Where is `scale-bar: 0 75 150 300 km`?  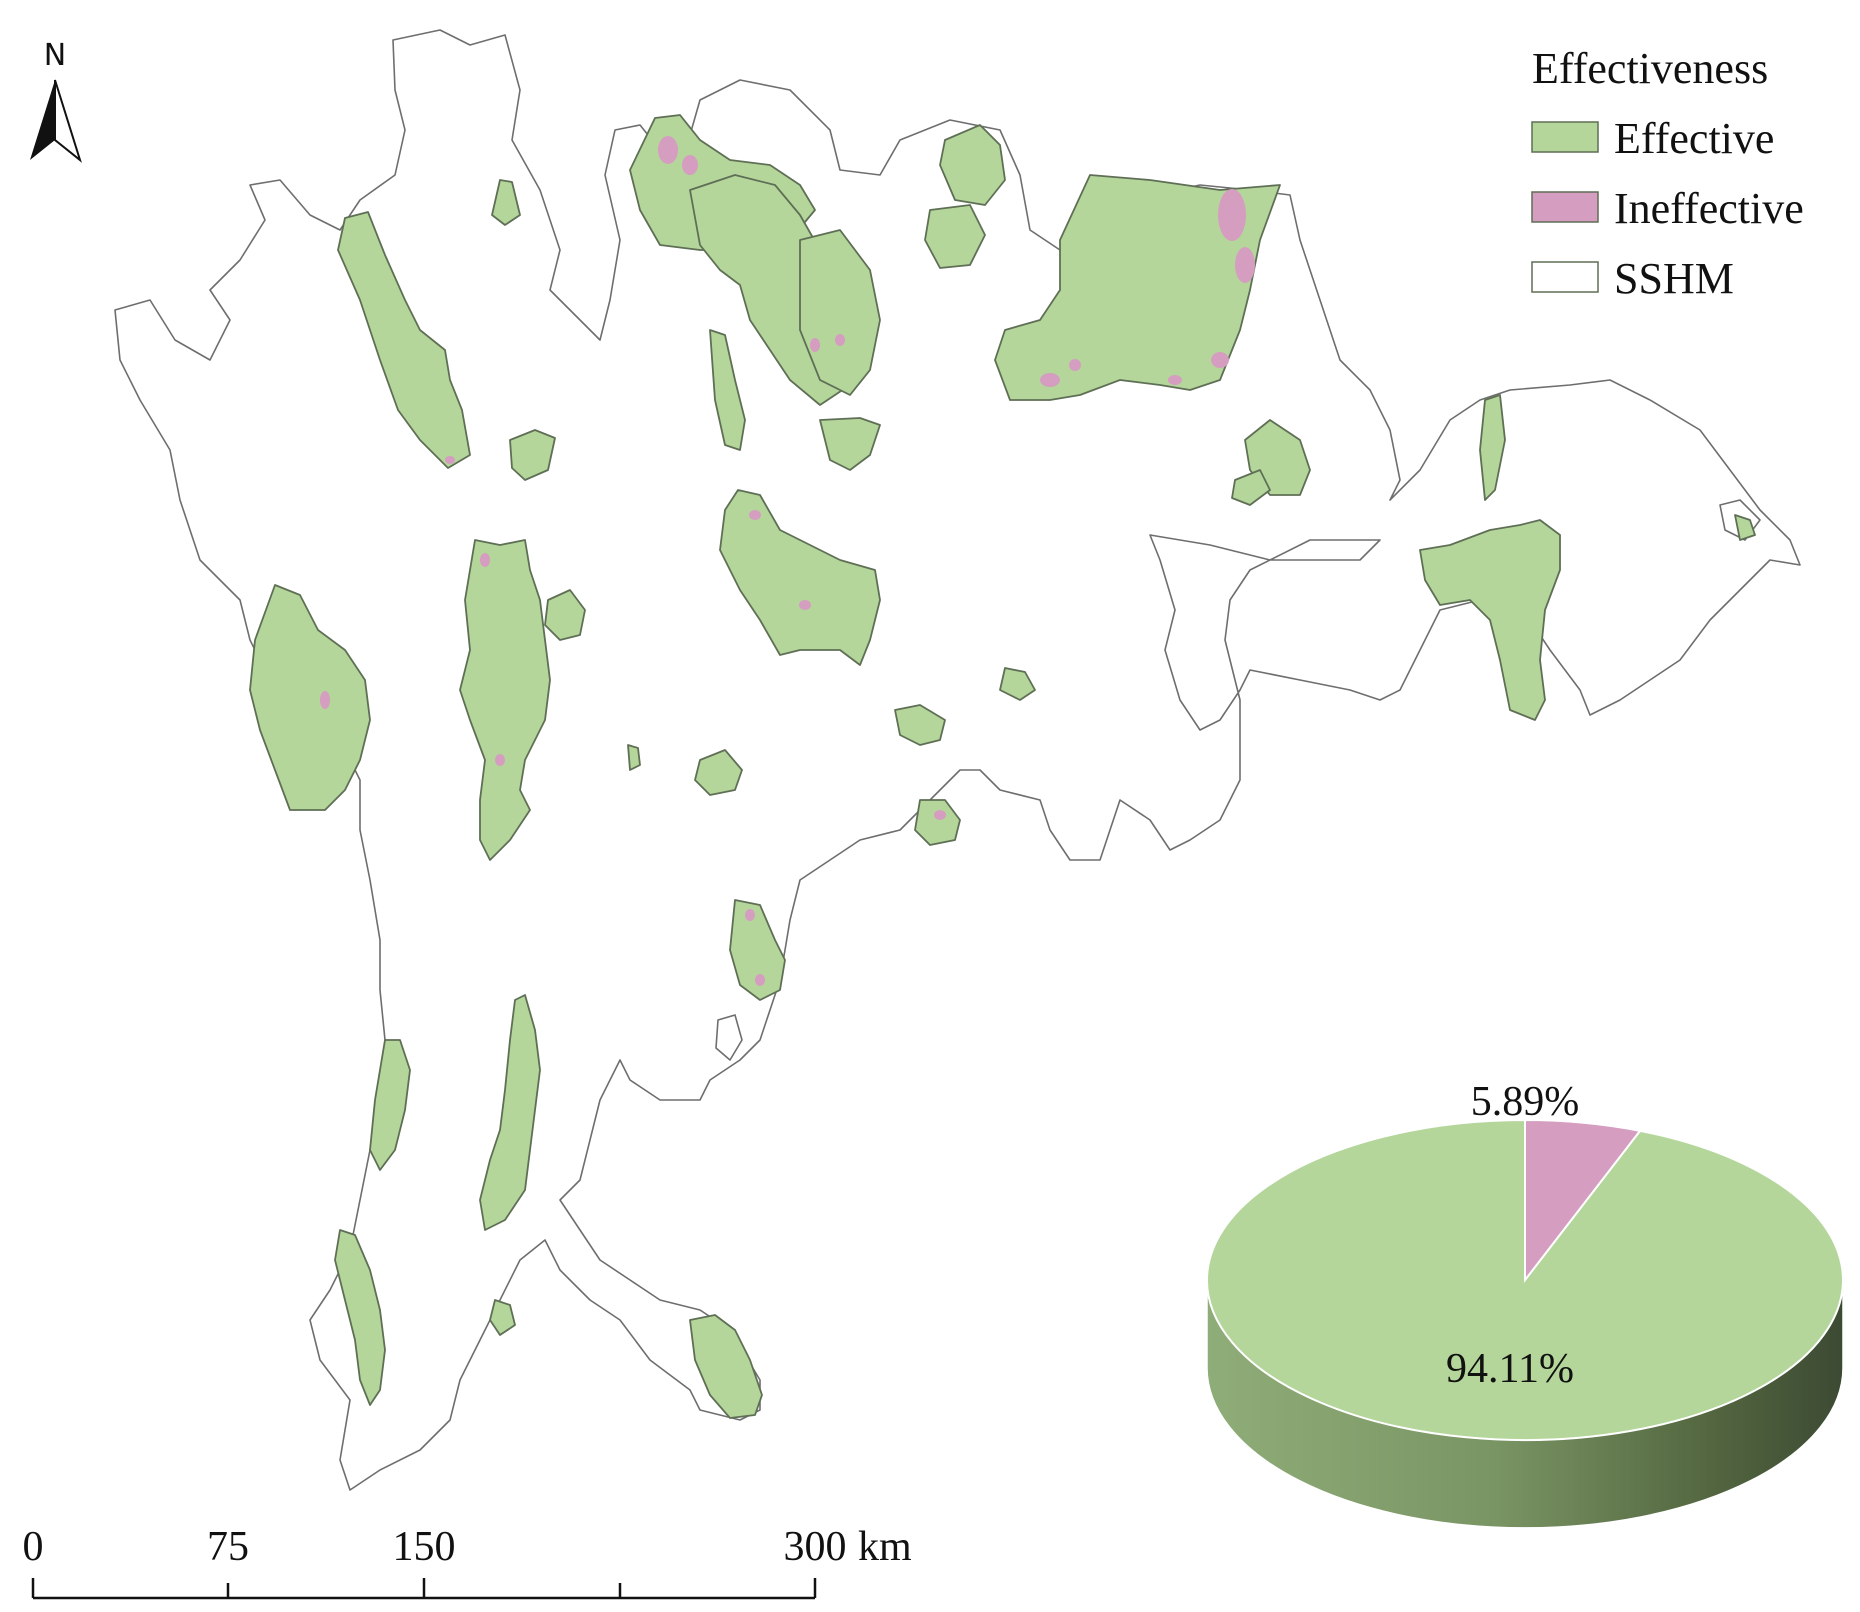
scale-bar: 0 75 150 300 km is located at coordinates (467, 1562).